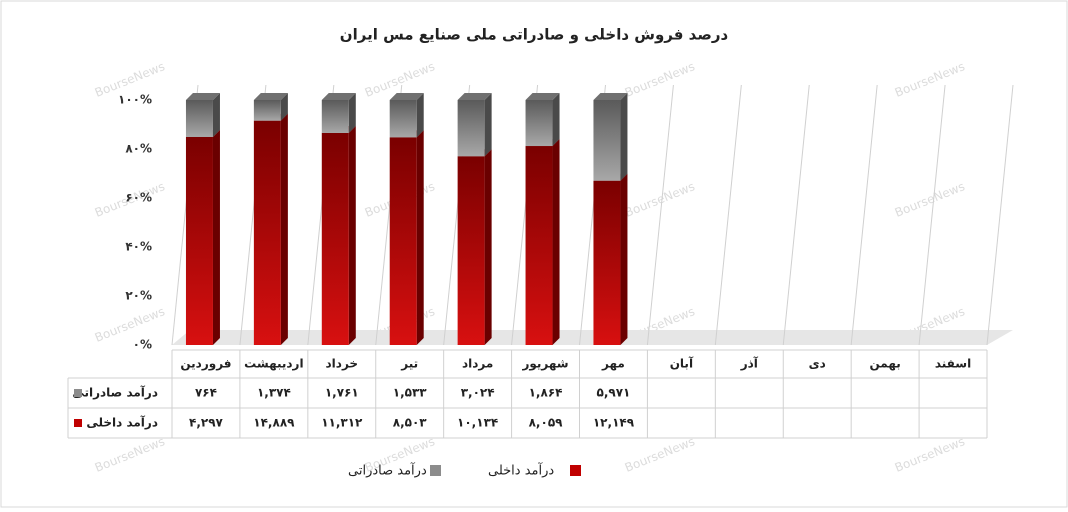  I want to click on y-tick-label: ۴۰%, so click(138, 247).